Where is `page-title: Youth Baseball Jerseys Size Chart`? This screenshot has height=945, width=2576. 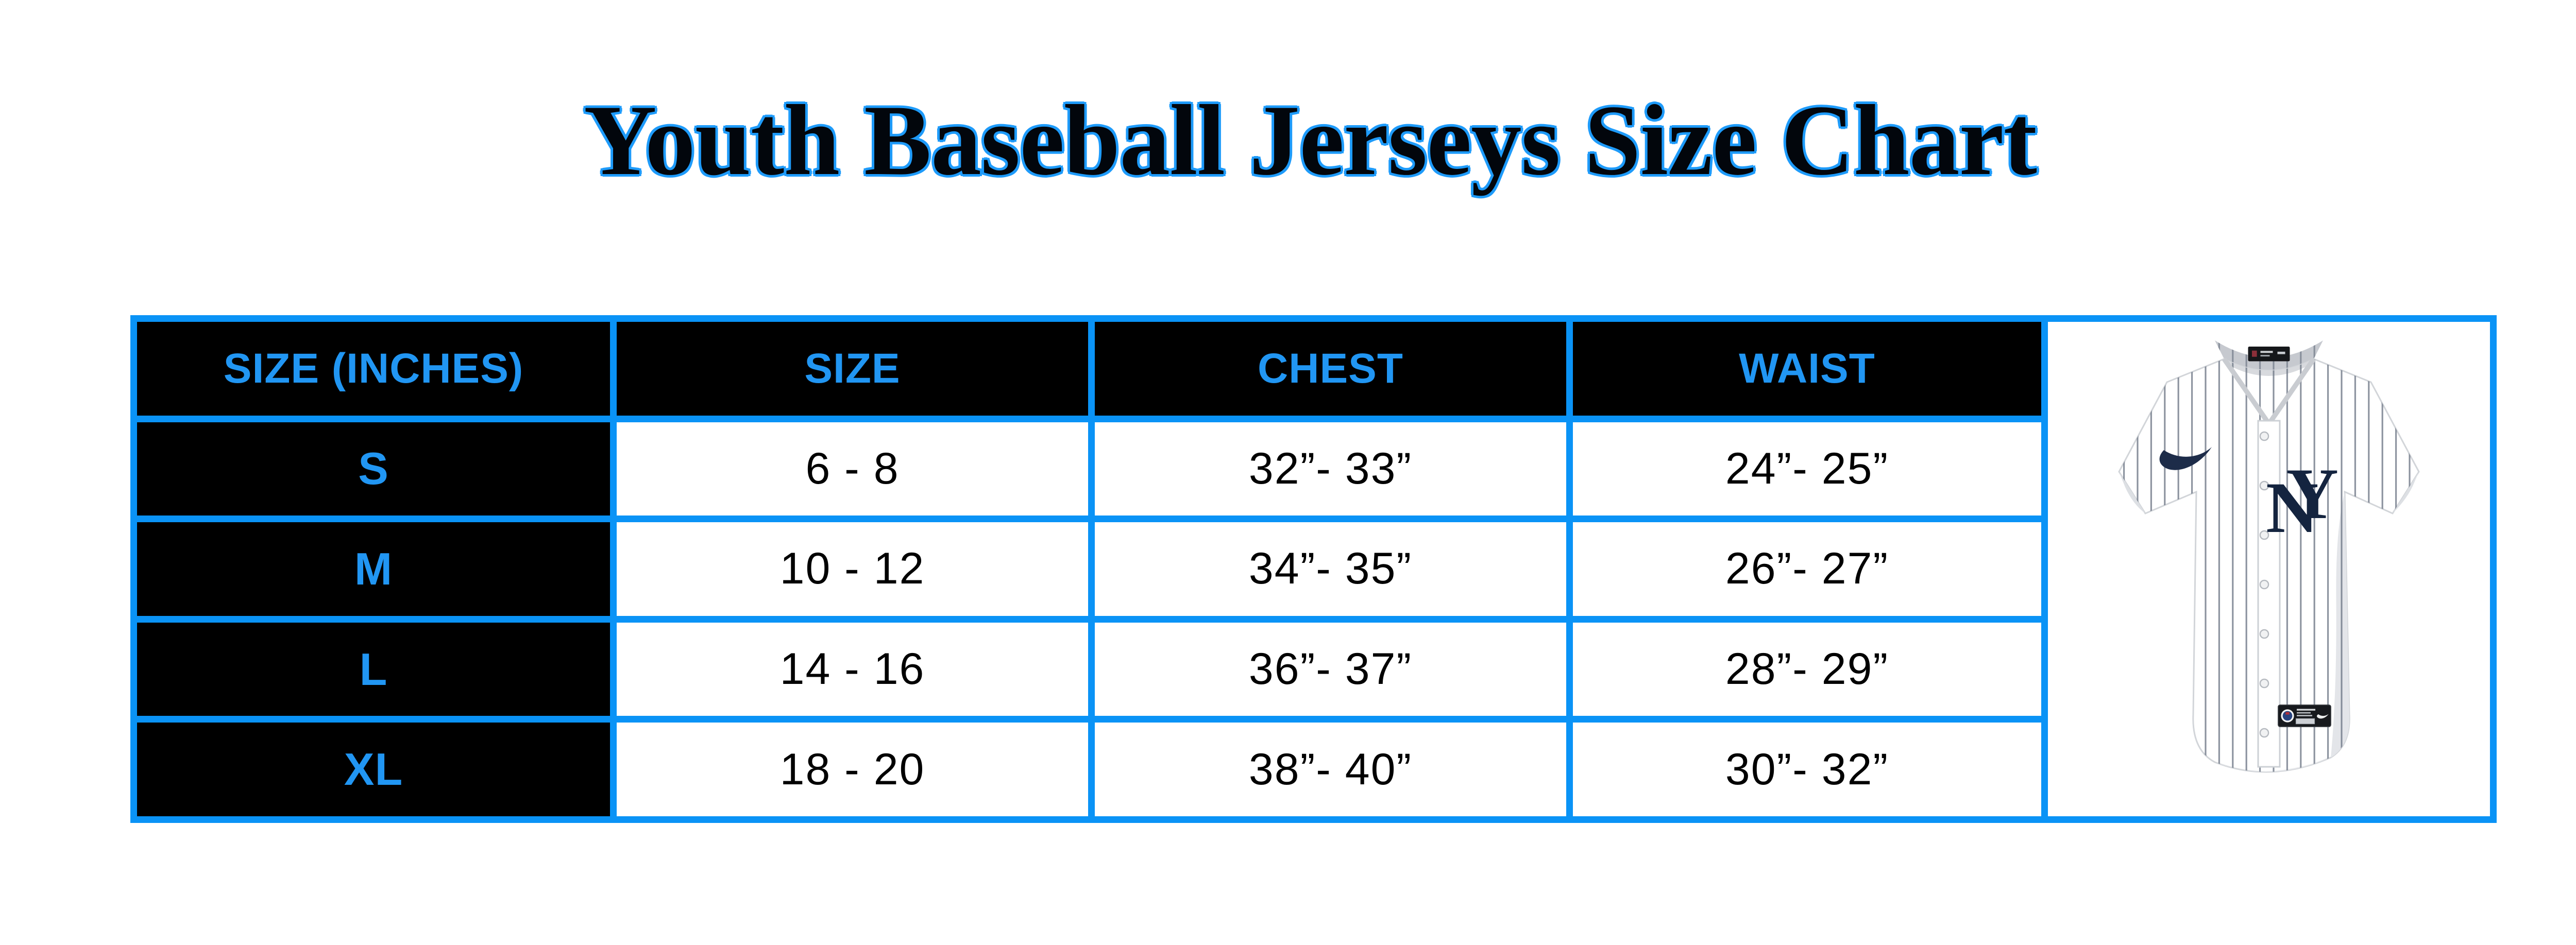
page-title: Youth Baseball Jerseys Size Chart is located at coordinates (1310, 140).